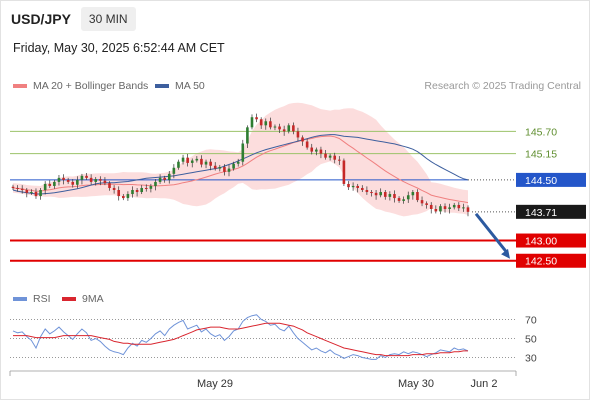  What do you see at coordinates (20, 86) in the screenshot?
I see `ma20-swatch` at bounding box center [20, 86].